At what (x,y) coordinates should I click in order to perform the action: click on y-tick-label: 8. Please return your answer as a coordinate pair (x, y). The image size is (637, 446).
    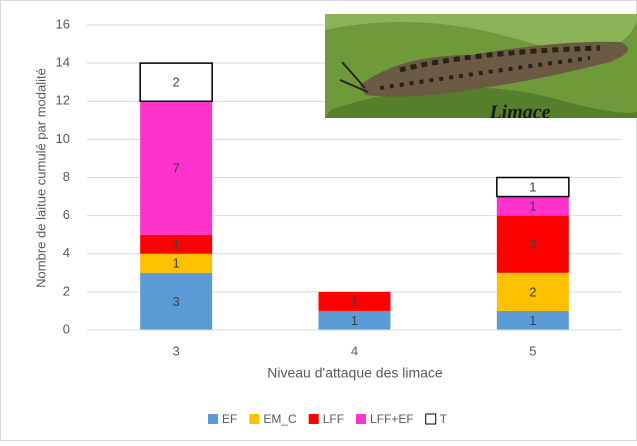
    Looking at the image, I should click on (66, 176).